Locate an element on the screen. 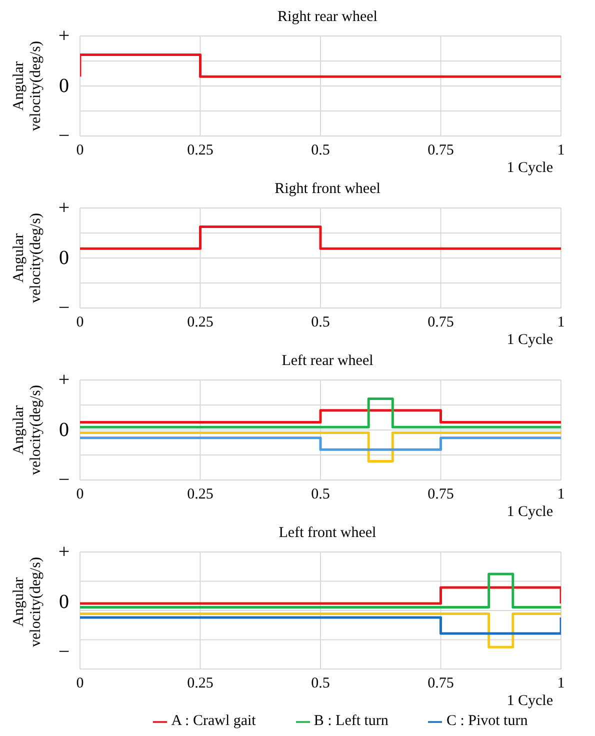 This screenshot has height=736, width=595. chart-title: Left front wheel is located at coordinates (328, 533).